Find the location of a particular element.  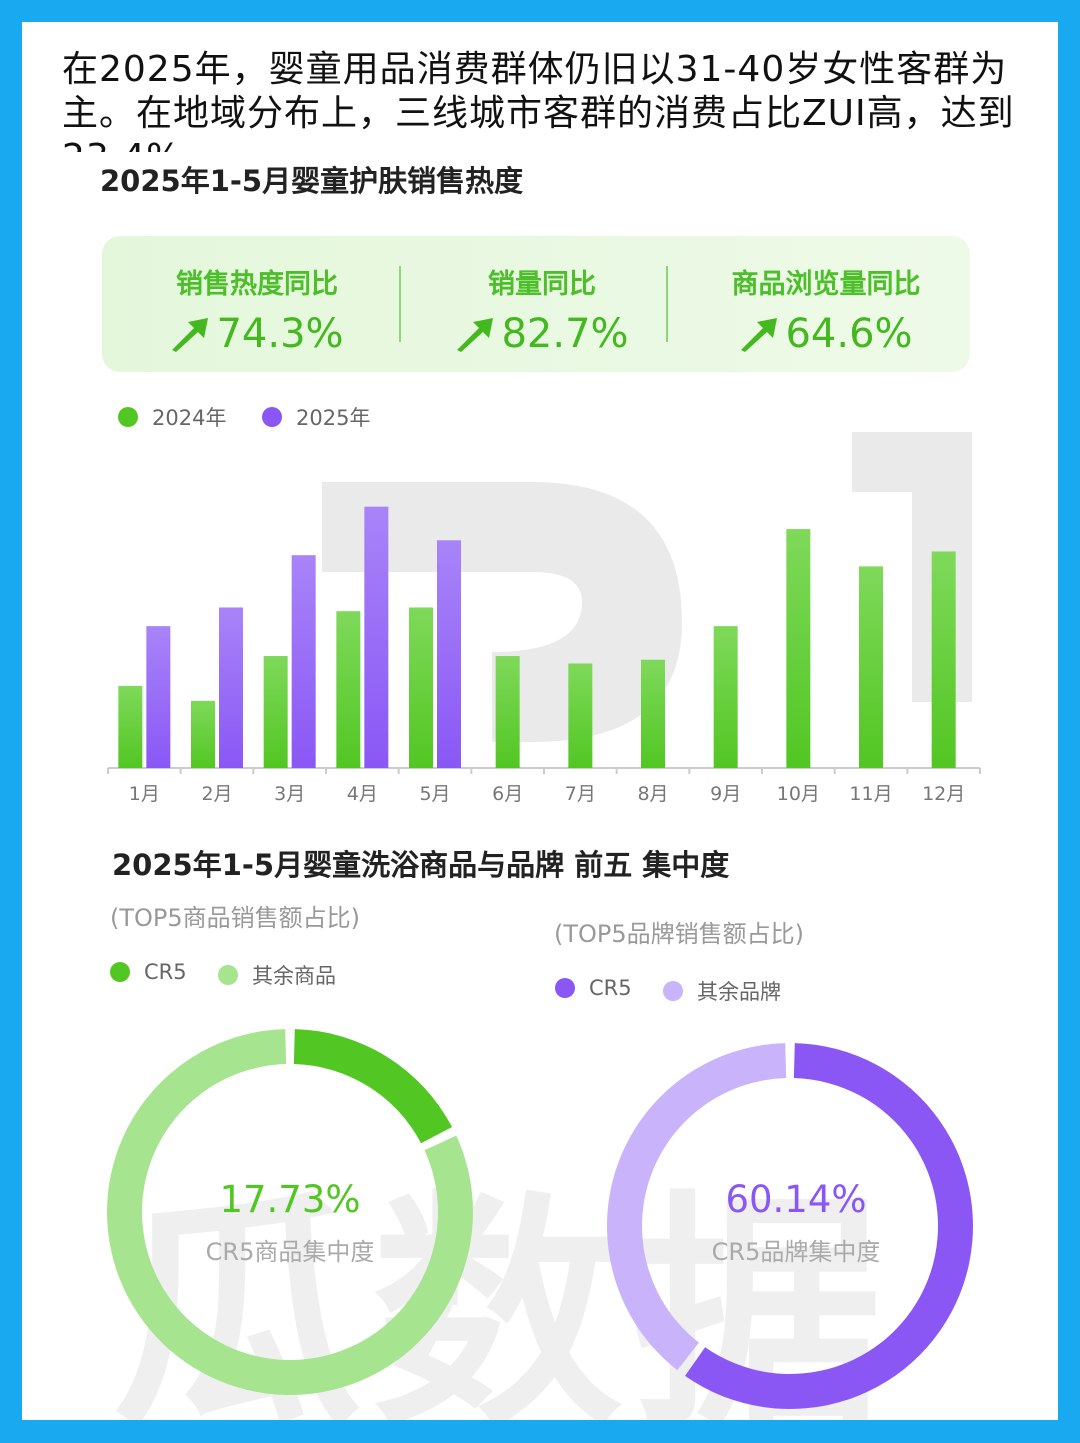

brand-concentration-donut is located at coordinates (790, 1226).